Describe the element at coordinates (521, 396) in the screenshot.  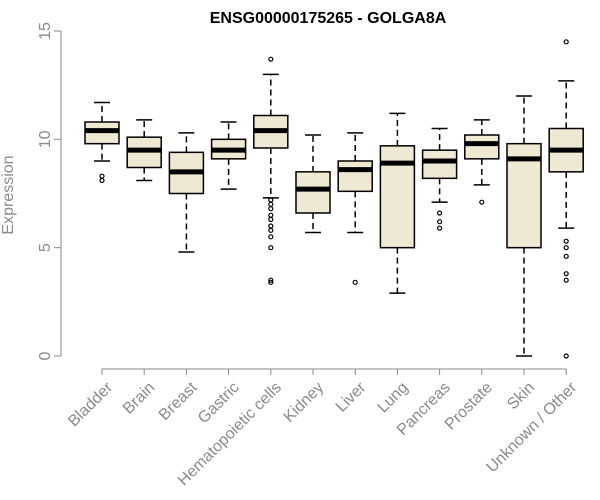
I see `x-tick-label: Skin` at that location.